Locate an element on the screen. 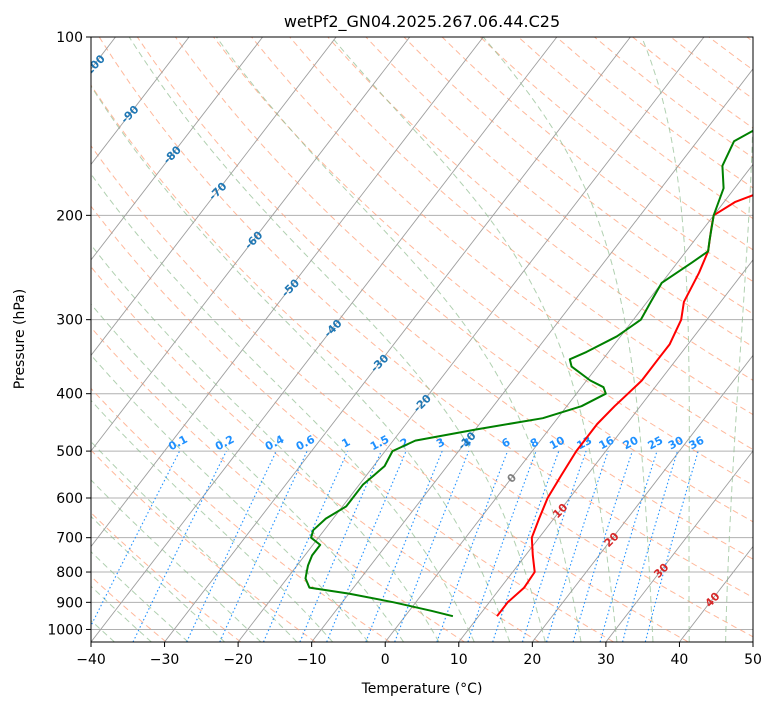  mixing-ratio-label: 0.1 is located at coordinates (177, 443).